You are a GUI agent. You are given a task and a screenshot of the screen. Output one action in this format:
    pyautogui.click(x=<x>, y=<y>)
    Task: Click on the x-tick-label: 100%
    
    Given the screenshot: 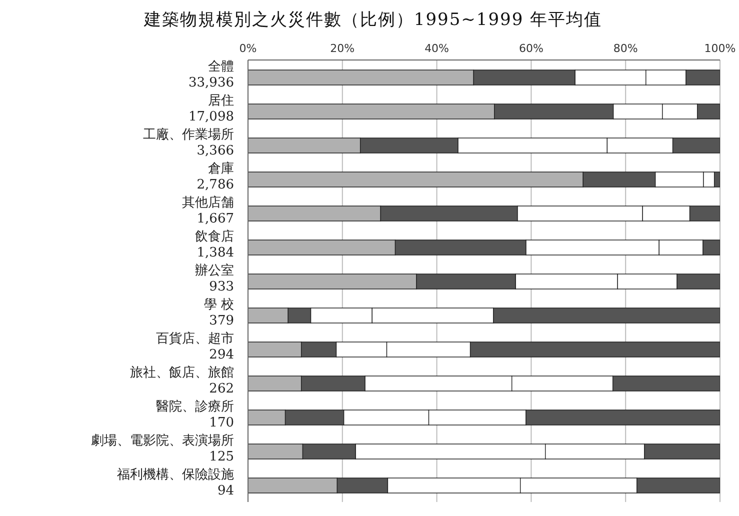 What is the action you would take?
    pyautogui.click(x=720, y=48)
    